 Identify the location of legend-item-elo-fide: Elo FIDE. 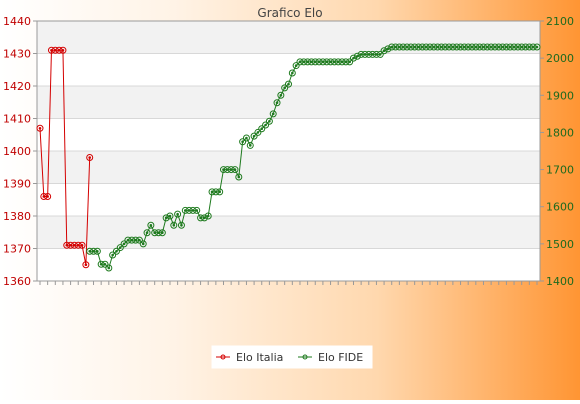
(330, 357).